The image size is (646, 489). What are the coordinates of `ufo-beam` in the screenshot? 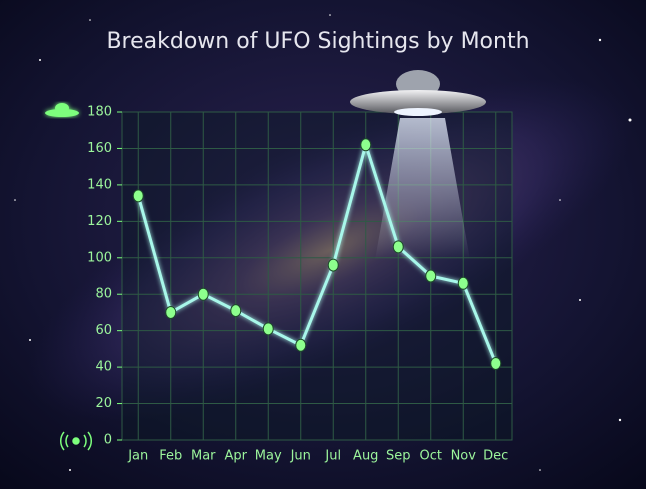 It's located at (422, 189).